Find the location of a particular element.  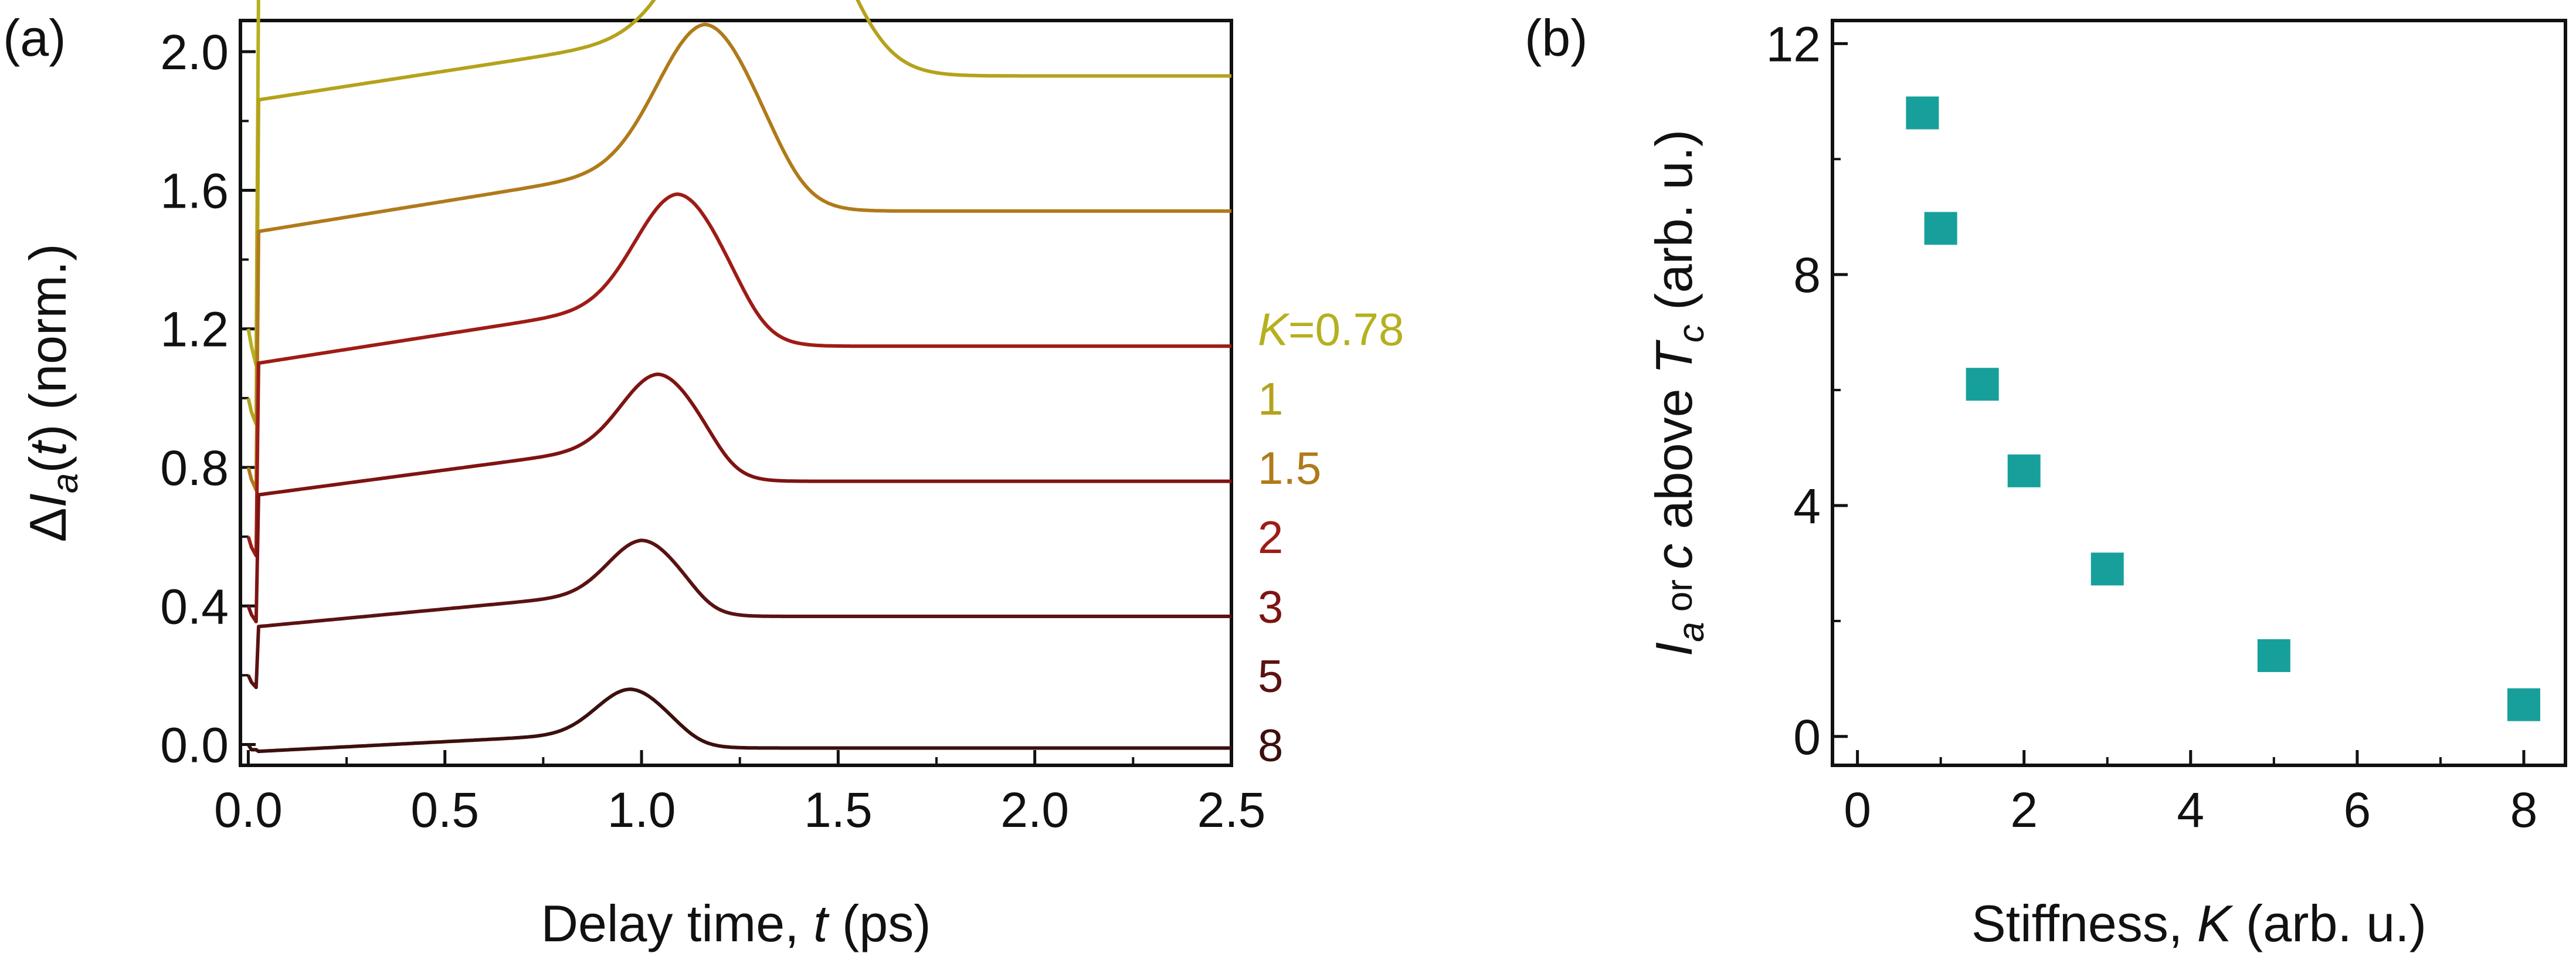

b-y-tick-label: 12 is located at coordinates (1793, 44).